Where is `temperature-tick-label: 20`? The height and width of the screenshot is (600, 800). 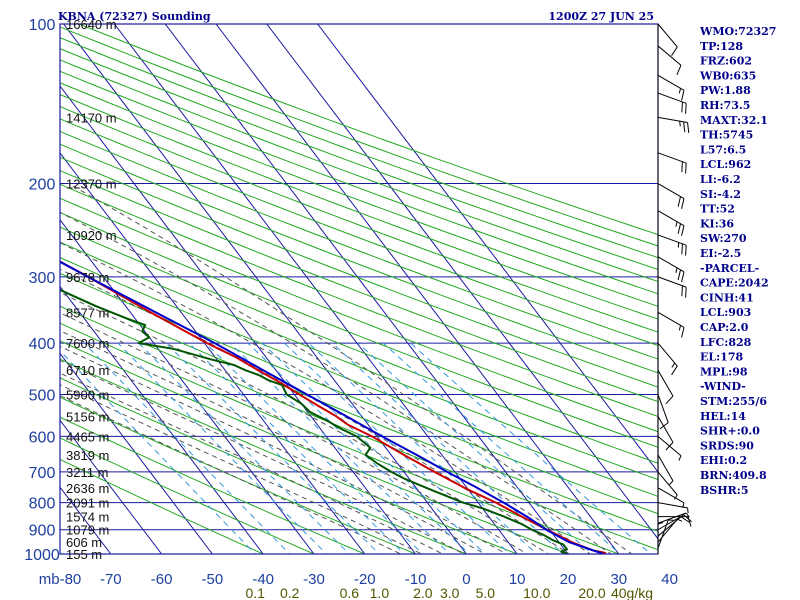 temperature-tick-label: 20 is located at coordinates (568, 579).